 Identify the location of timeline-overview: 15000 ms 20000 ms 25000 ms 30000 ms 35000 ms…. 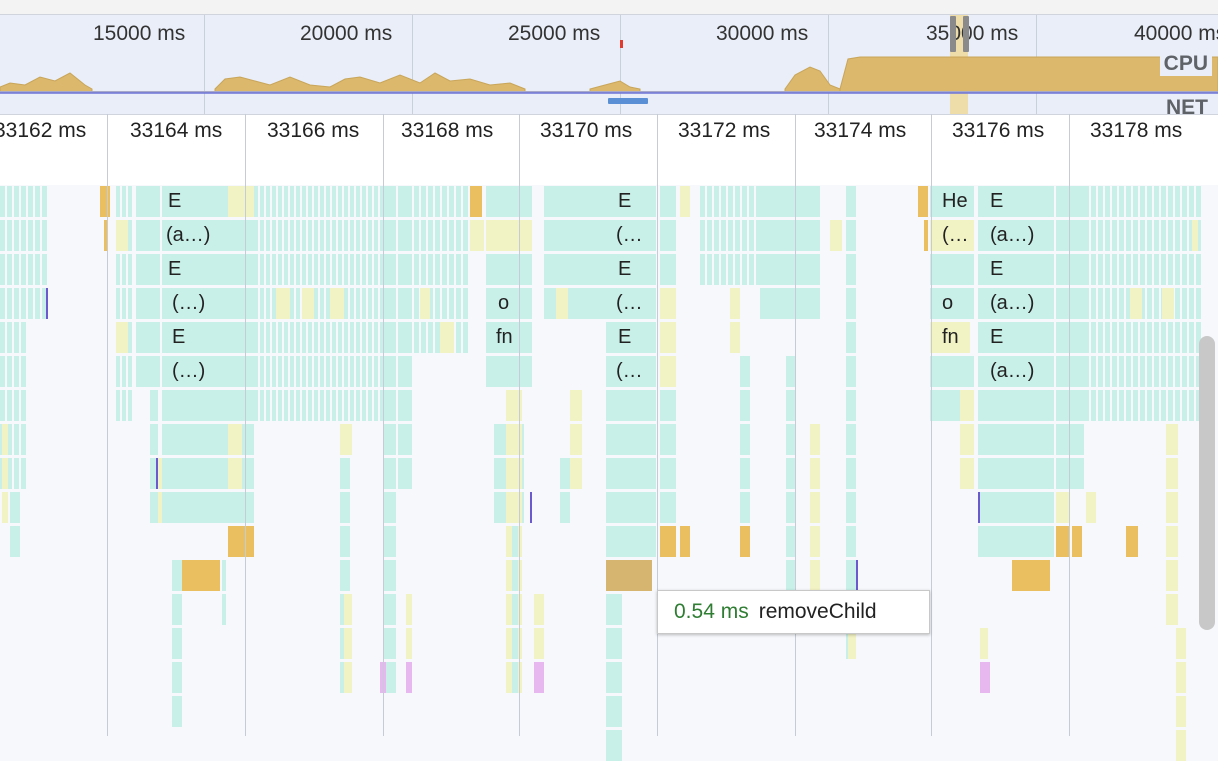
(609, 57).